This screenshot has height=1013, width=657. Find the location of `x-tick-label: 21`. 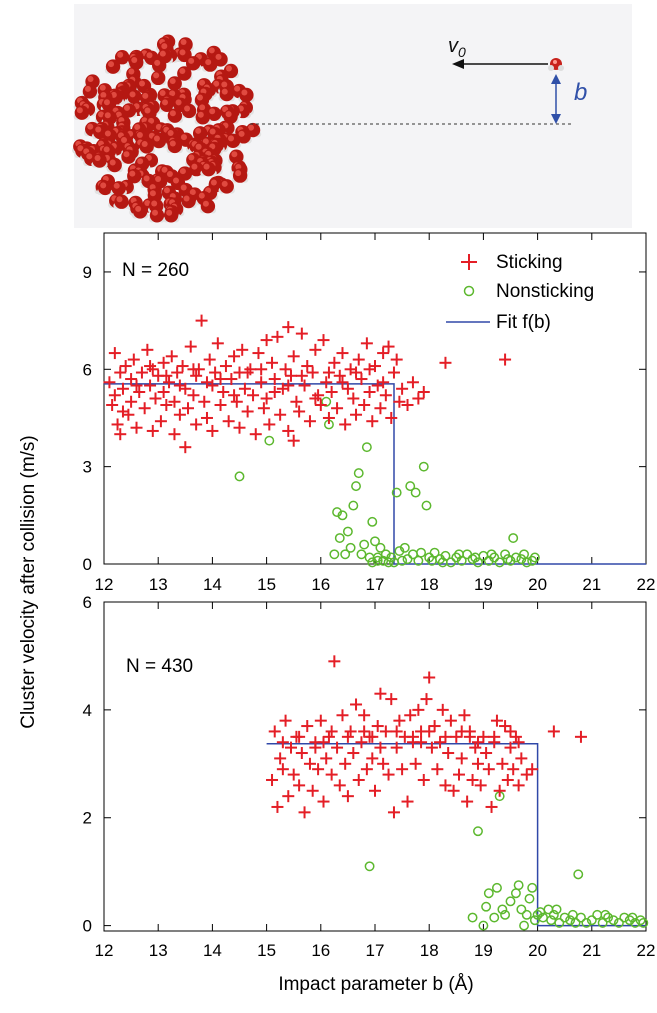

x-tick-label: 21 is located at coordinates (591, 584).